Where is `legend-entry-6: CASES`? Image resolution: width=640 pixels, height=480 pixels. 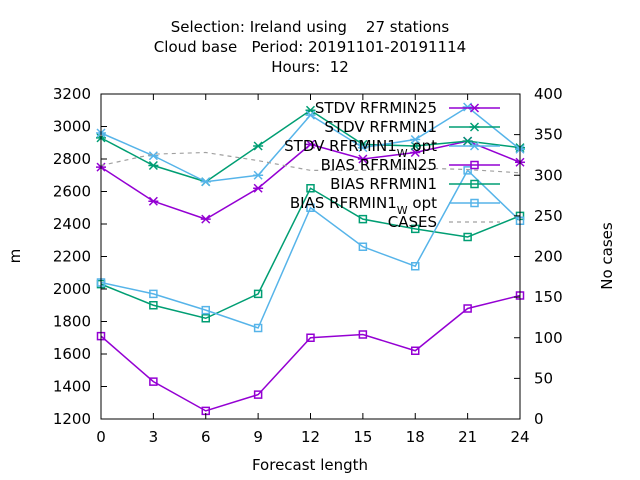 legend-entry-6: CASES is located at coordinates (444, 222).